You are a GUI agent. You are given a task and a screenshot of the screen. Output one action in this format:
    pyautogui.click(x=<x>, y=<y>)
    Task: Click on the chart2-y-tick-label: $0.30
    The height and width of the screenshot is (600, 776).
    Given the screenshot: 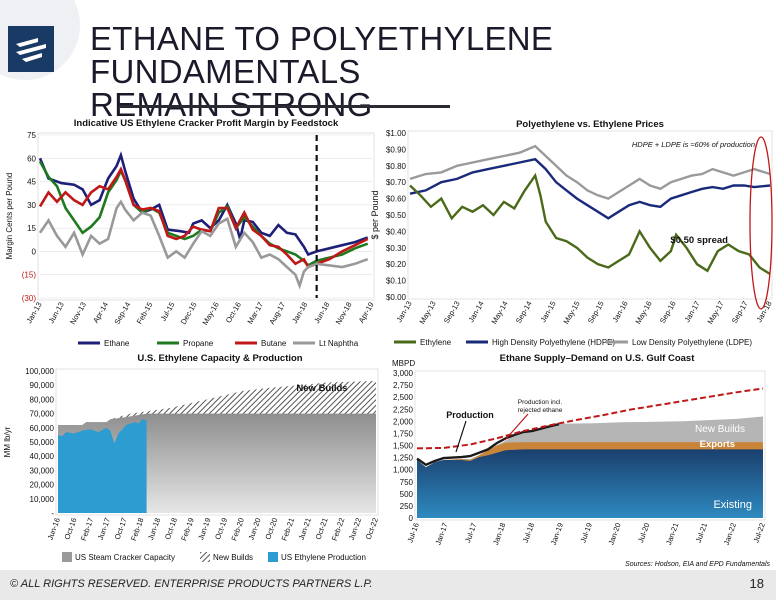 What is the action you would take?
    pyautogui.click(x=396, y=248)
    